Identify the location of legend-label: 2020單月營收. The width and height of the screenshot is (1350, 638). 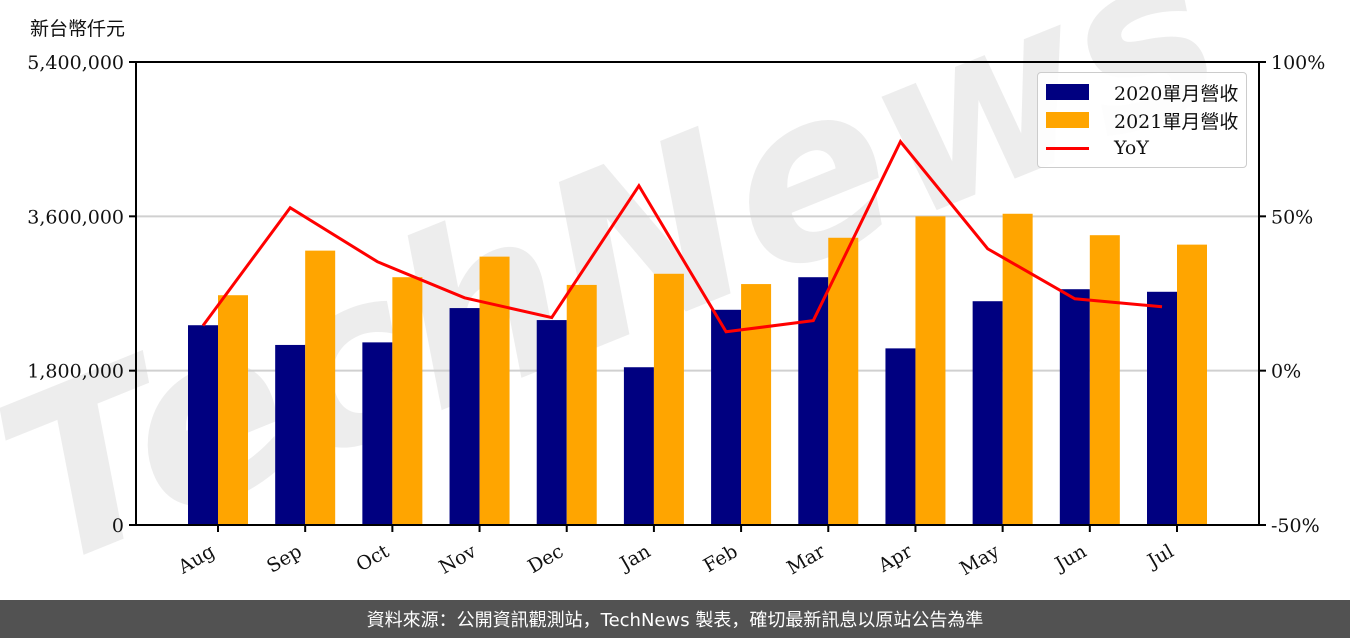
(1176, 93).